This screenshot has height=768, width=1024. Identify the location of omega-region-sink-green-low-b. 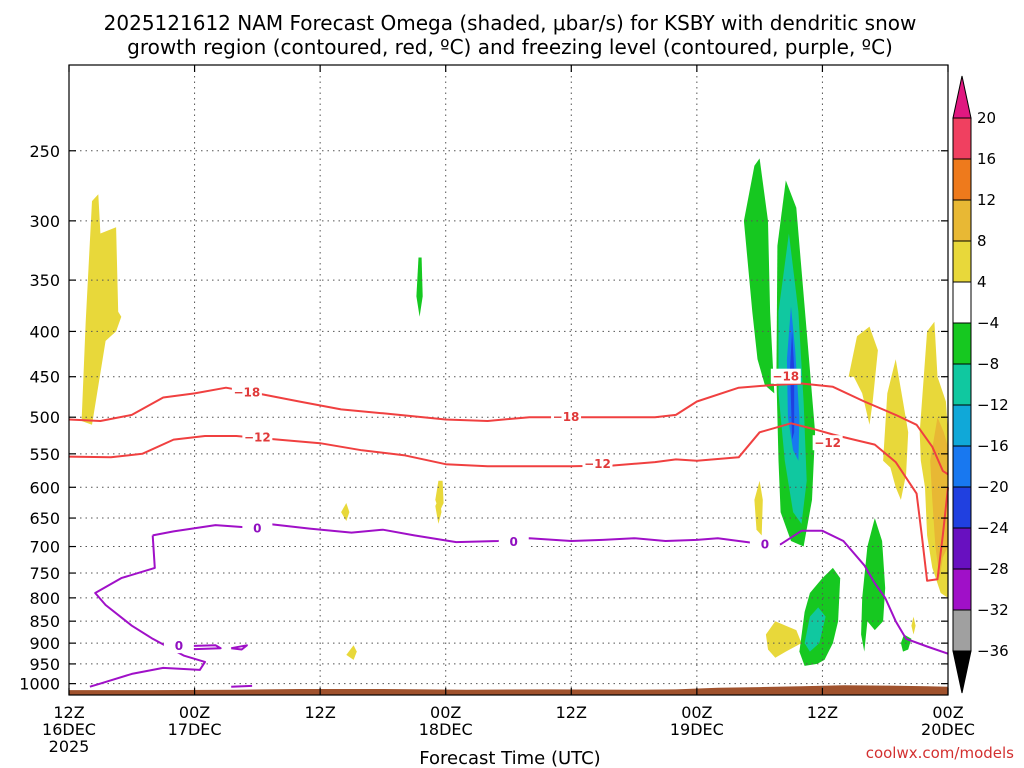
(873, 585).